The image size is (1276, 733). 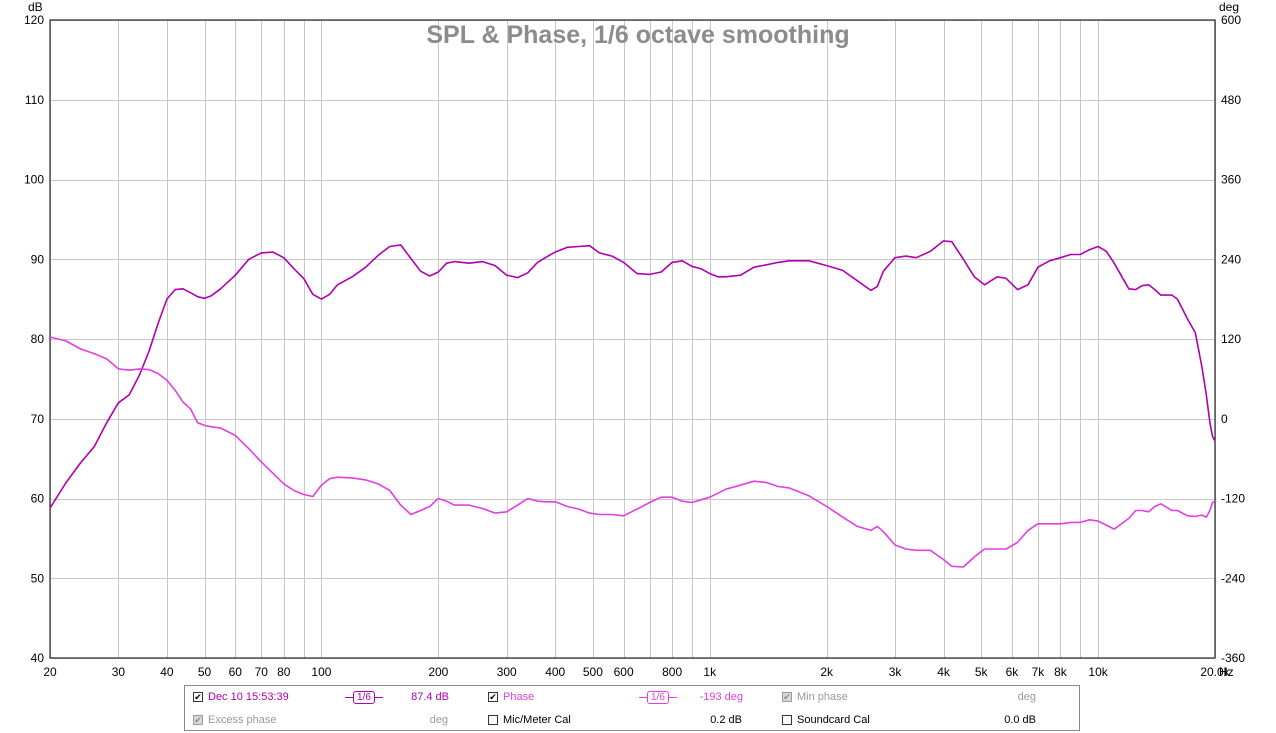 I want to click on y2-tick-label: 0, so click(x=1224, y=419).